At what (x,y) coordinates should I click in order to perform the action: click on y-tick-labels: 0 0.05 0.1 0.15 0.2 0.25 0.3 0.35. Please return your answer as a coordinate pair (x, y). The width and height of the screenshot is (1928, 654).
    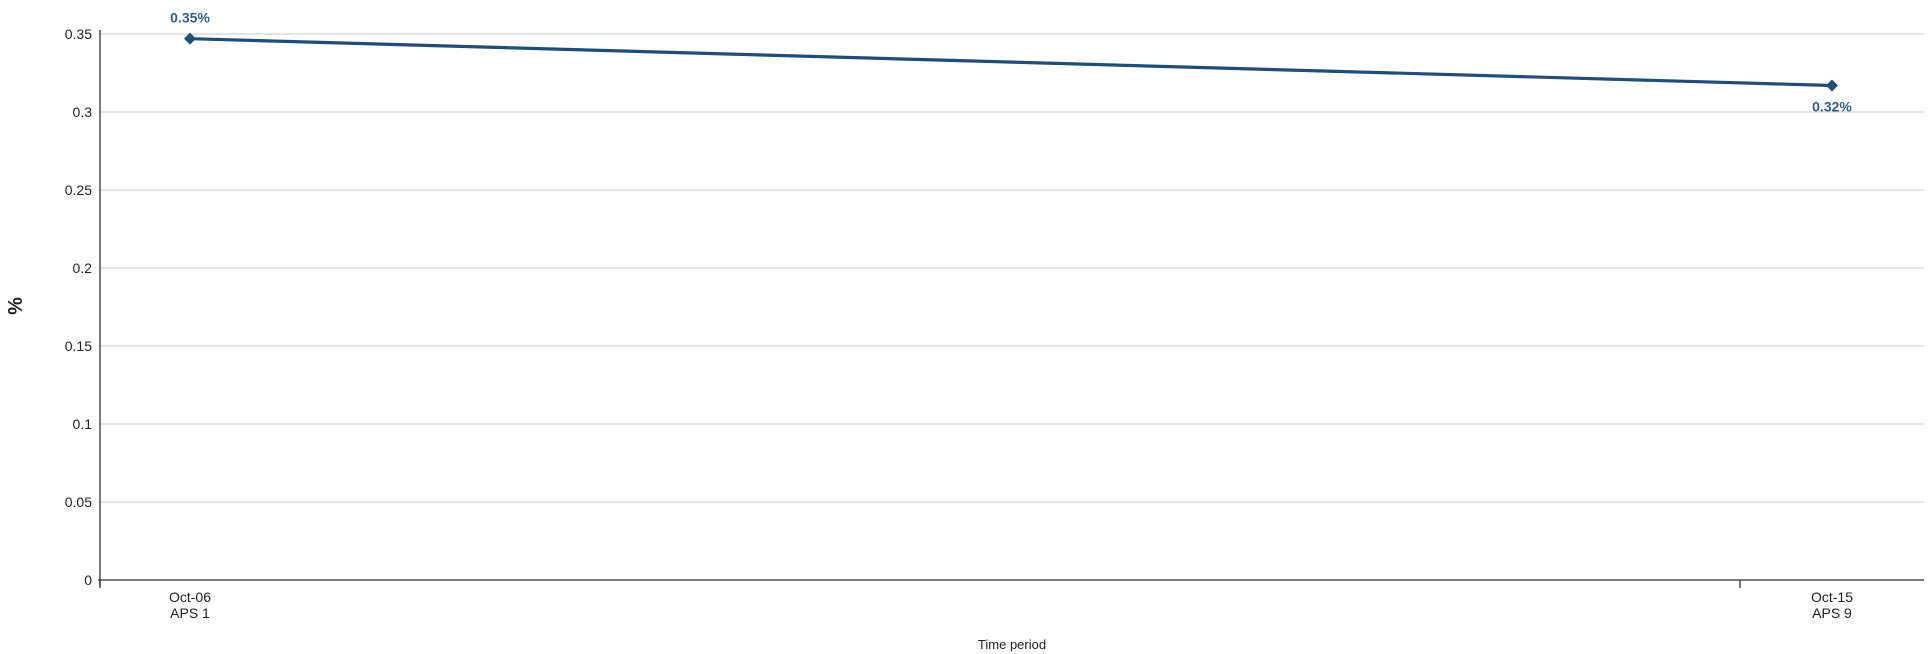
    Looking at the image, I should click on (78, 307).